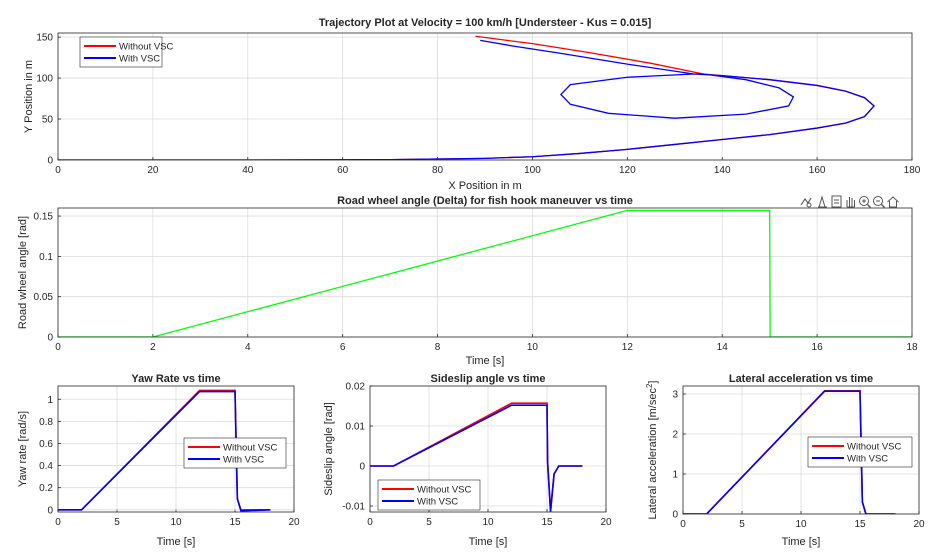 This screenshot has width=942, height=554. Describe the element at coordinates (627, 170) in the screenshot. I see `x-tick-label: 120` at that location.